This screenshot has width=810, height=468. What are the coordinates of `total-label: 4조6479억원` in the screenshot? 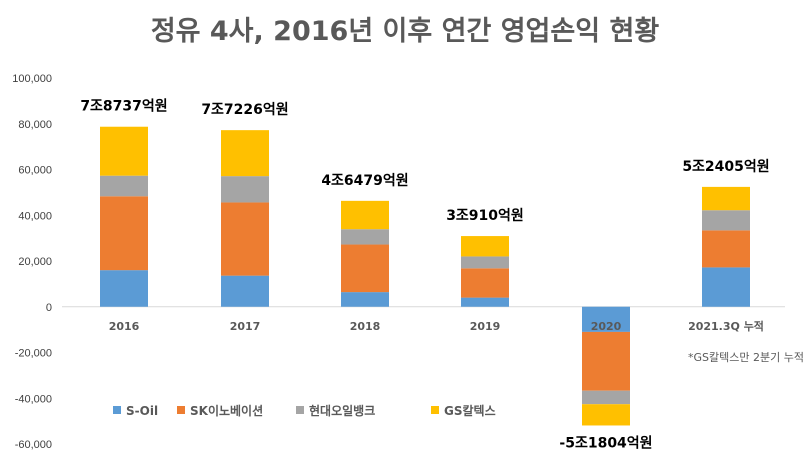 It's located at (364, 181).